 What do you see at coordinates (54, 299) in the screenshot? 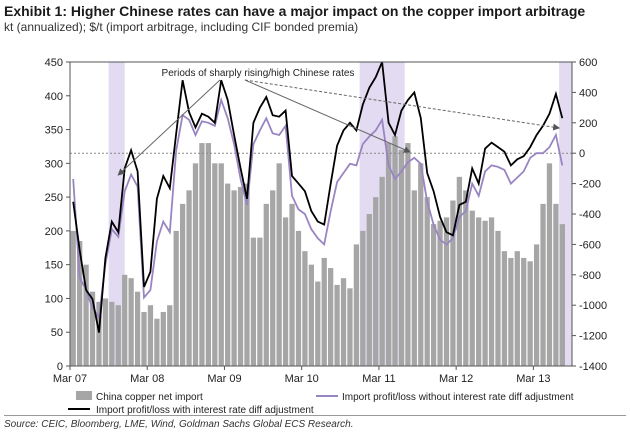
I see `y-left-tick-label: 100` at bounding box center [54, 299].